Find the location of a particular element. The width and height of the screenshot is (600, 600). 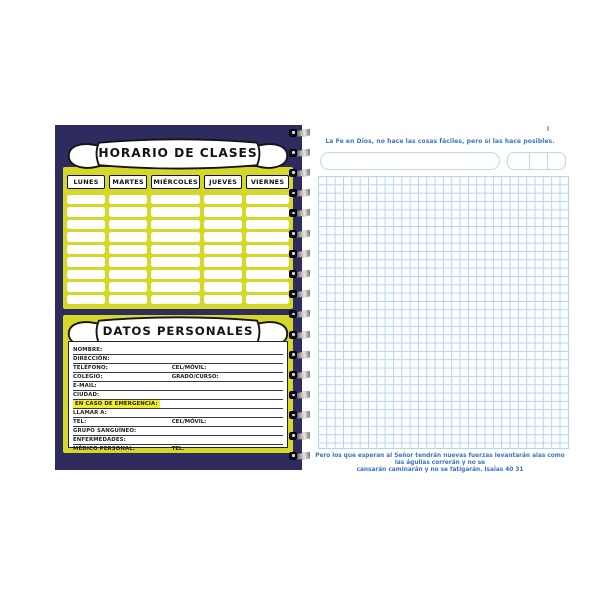

day-header-miércoles: MIÉRCOLES is located at coordinates (176, 182).